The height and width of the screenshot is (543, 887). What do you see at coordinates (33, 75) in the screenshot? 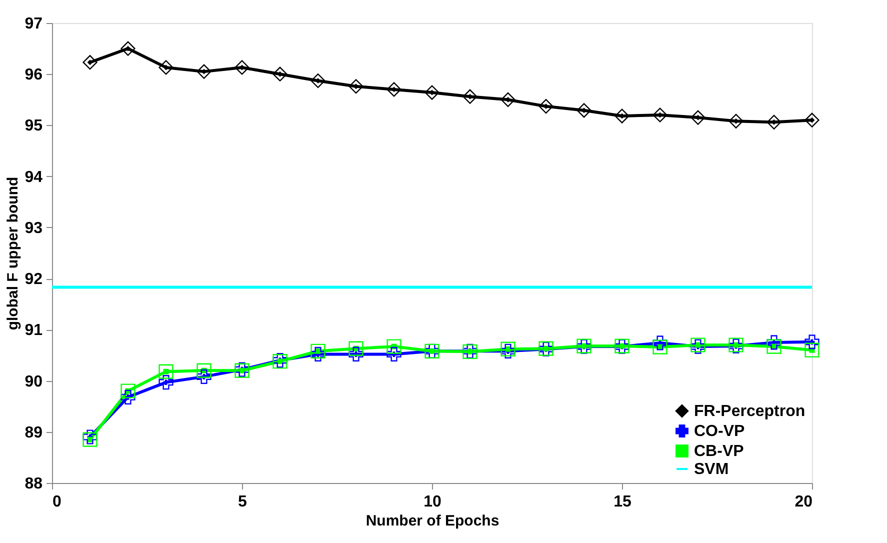
I see `y-tick-label: 96` at bounding box center [33, 75].